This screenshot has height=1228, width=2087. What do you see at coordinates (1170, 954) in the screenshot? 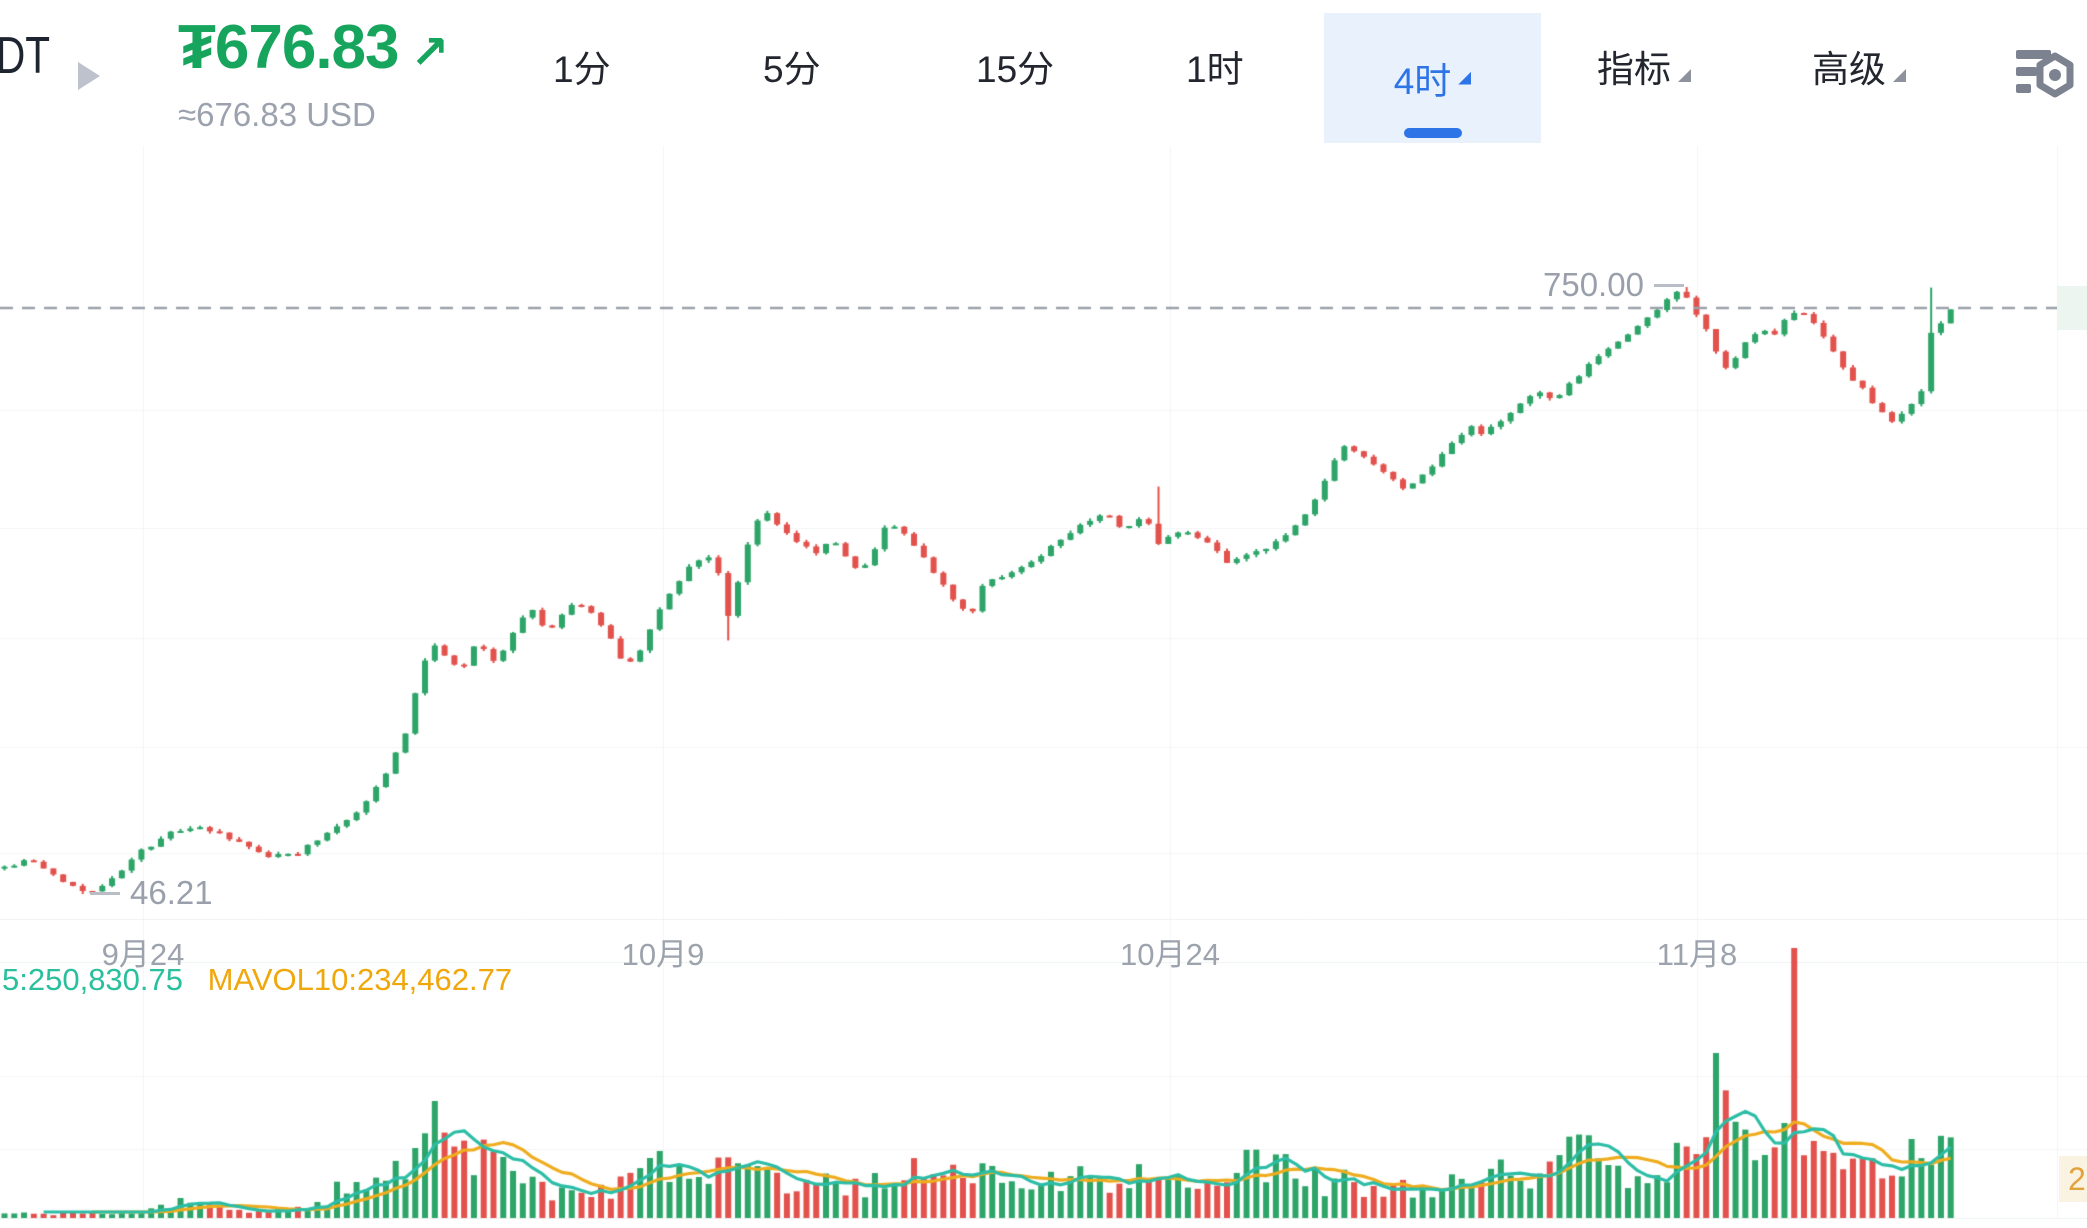
I see `x-axis-label: 10月24` at bounding box center [1170, 954].